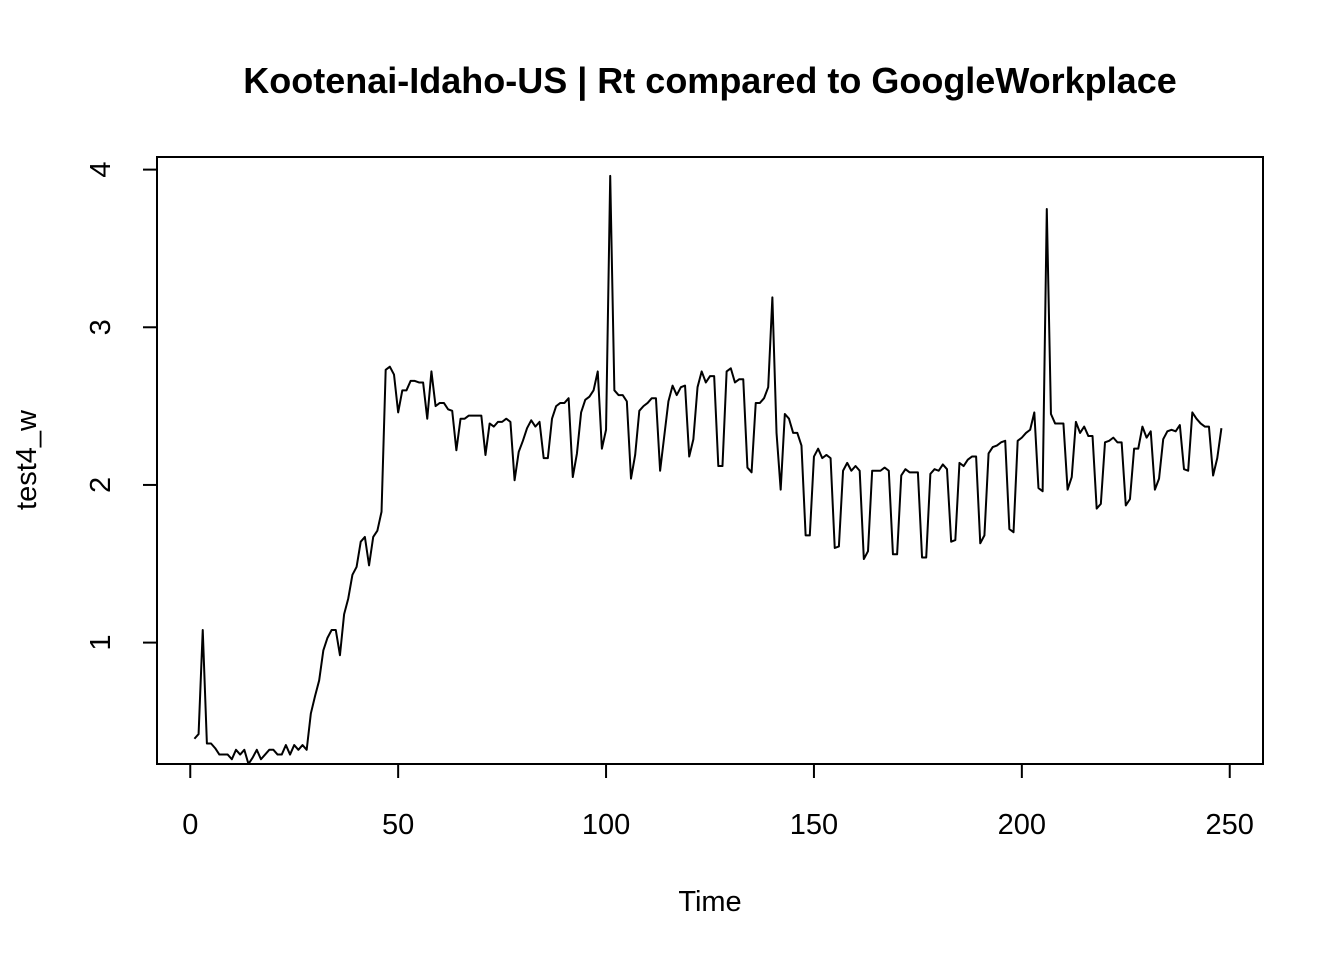 The height and width of the screenshot is (960, 1344). What do you see at coordinates (101, 643) in the screenshot?
I see `y-tick-label: 1` at bounding box center [101, 643].